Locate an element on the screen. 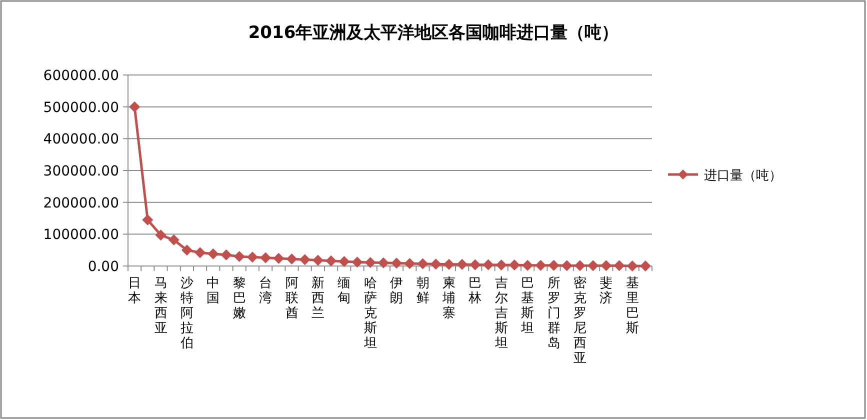  x-tick-label: 巴基斯坦 is located at coordinates (527, 306).